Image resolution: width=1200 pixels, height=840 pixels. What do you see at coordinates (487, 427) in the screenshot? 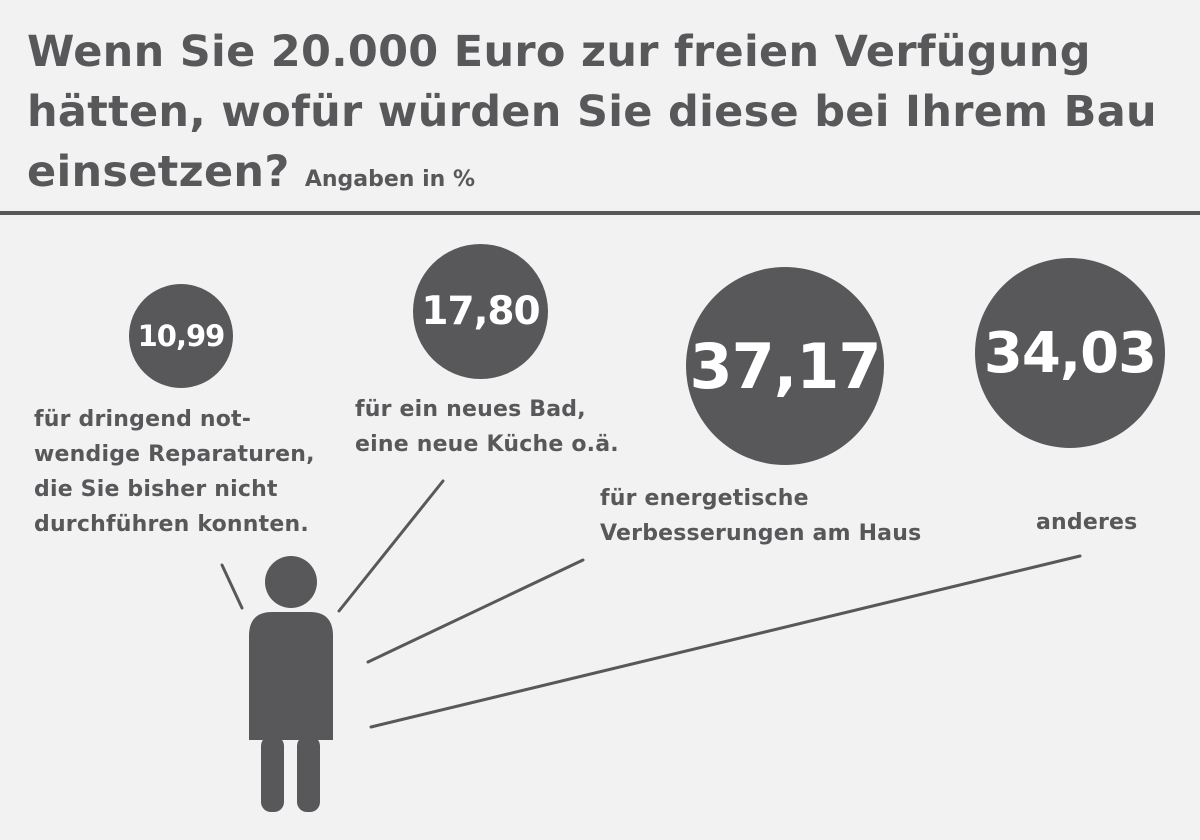
I see `category-label-1: für ein neues Bad, eine neue Küche o.ä.` at bounding box center [487, 427].